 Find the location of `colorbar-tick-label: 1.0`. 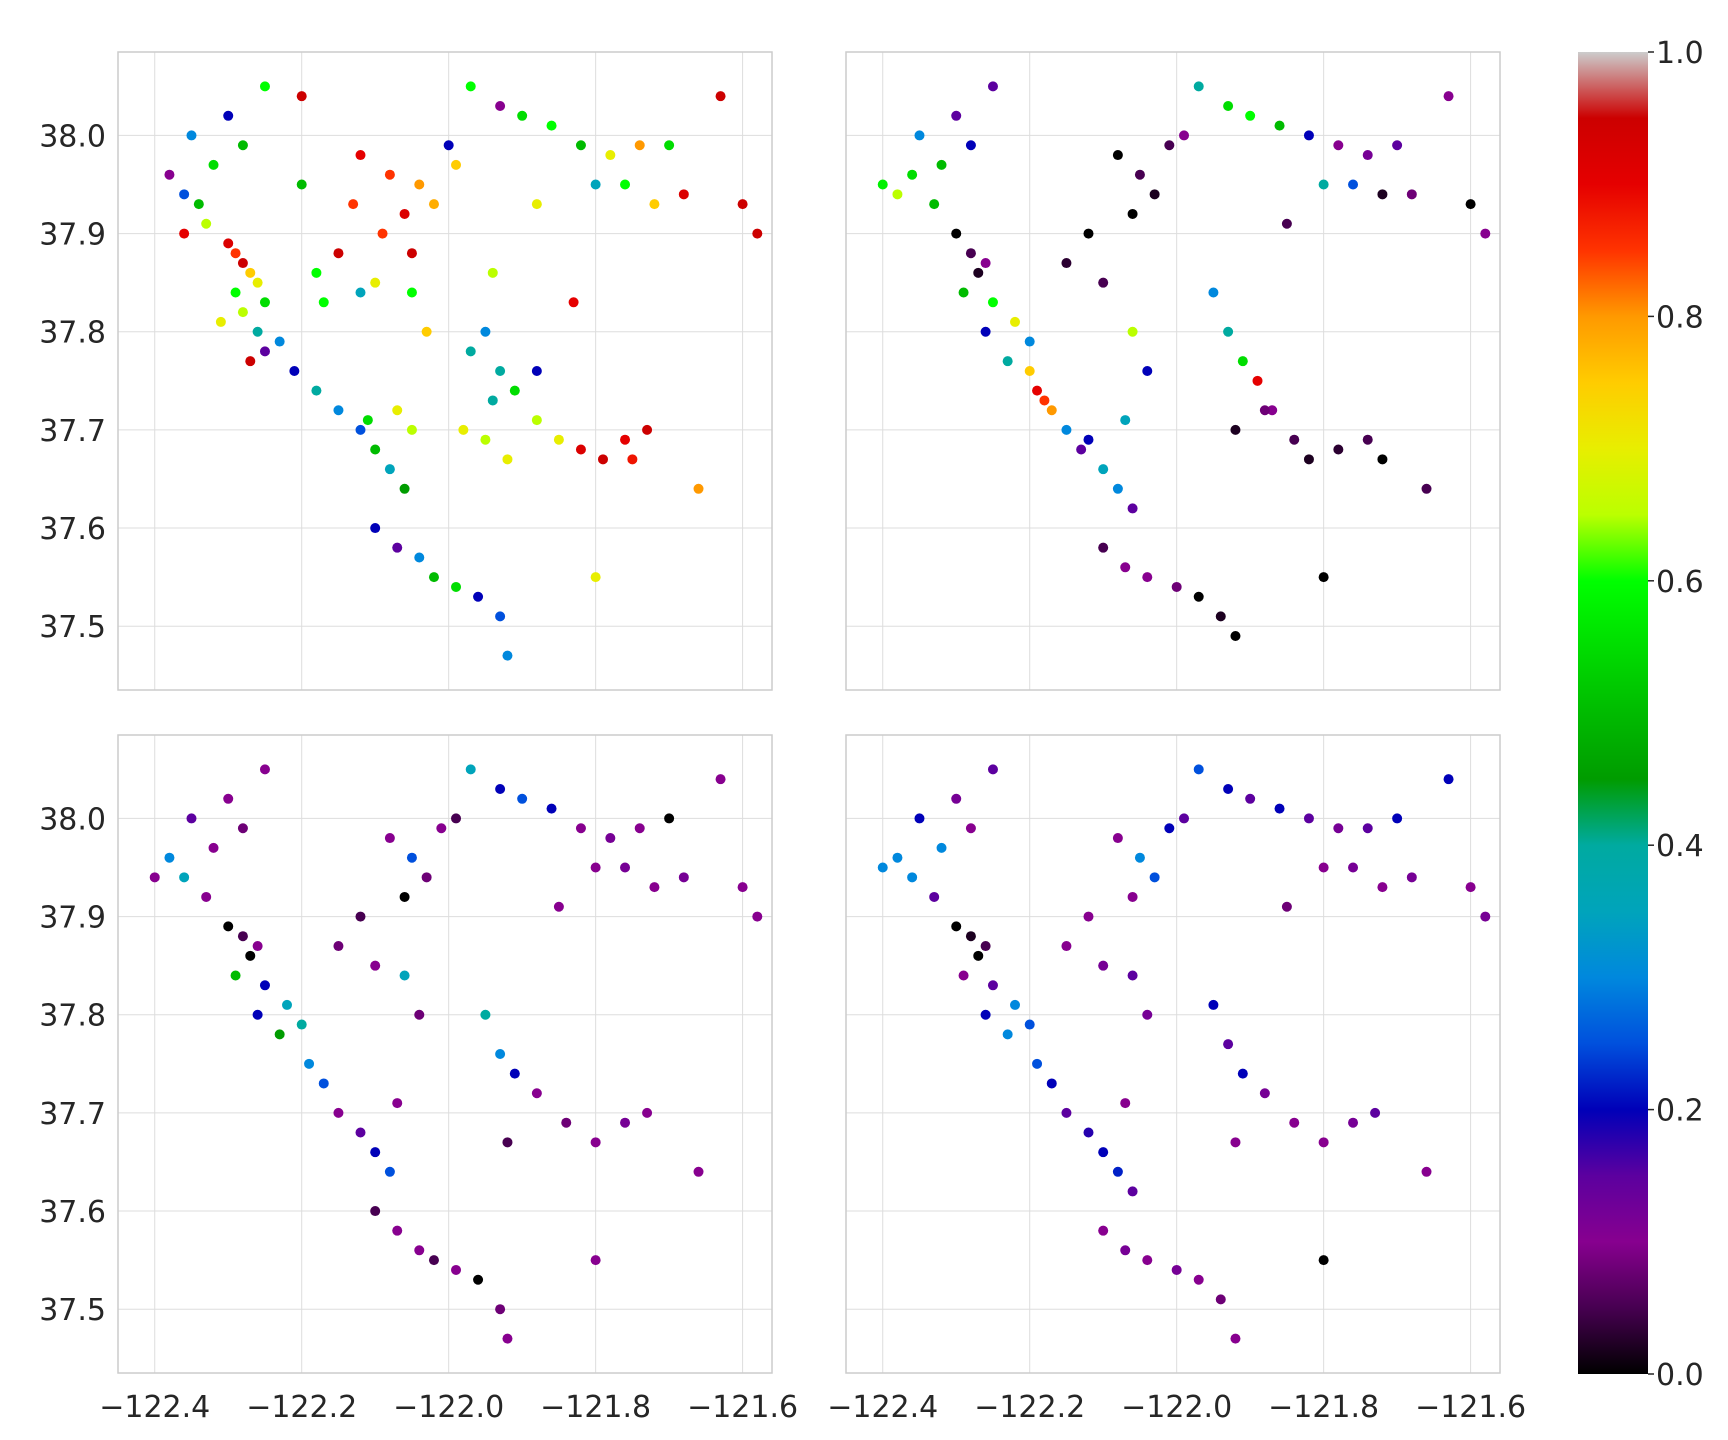

colorbar-tick-label: 1.0 is located at coordinates (1680, 53).